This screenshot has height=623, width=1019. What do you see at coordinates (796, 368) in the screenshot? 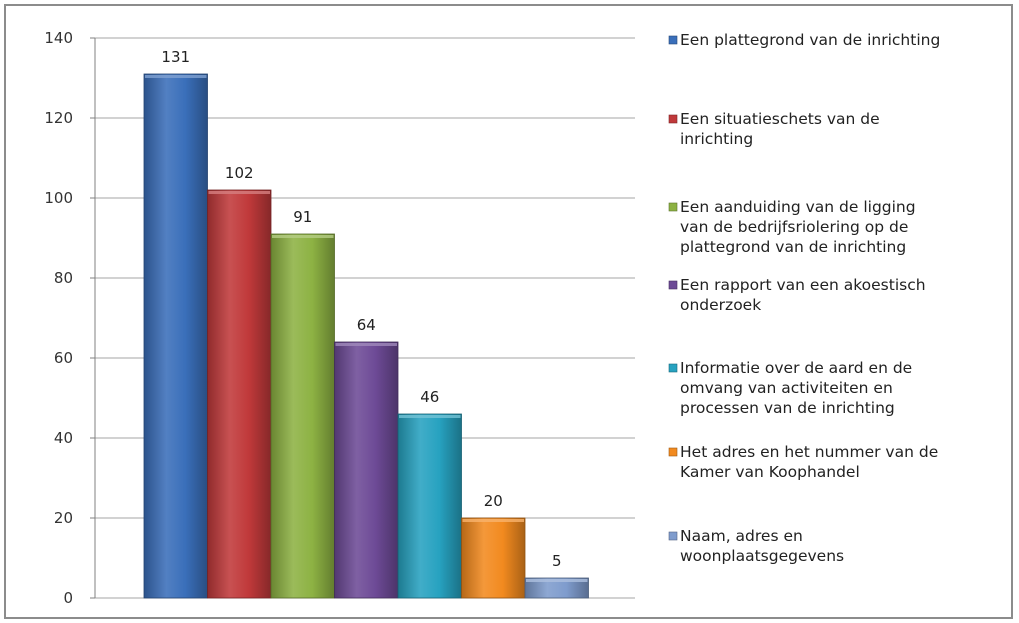
I see `legend-label: Informatie over de aard en de` at bounding box center [796, 368].